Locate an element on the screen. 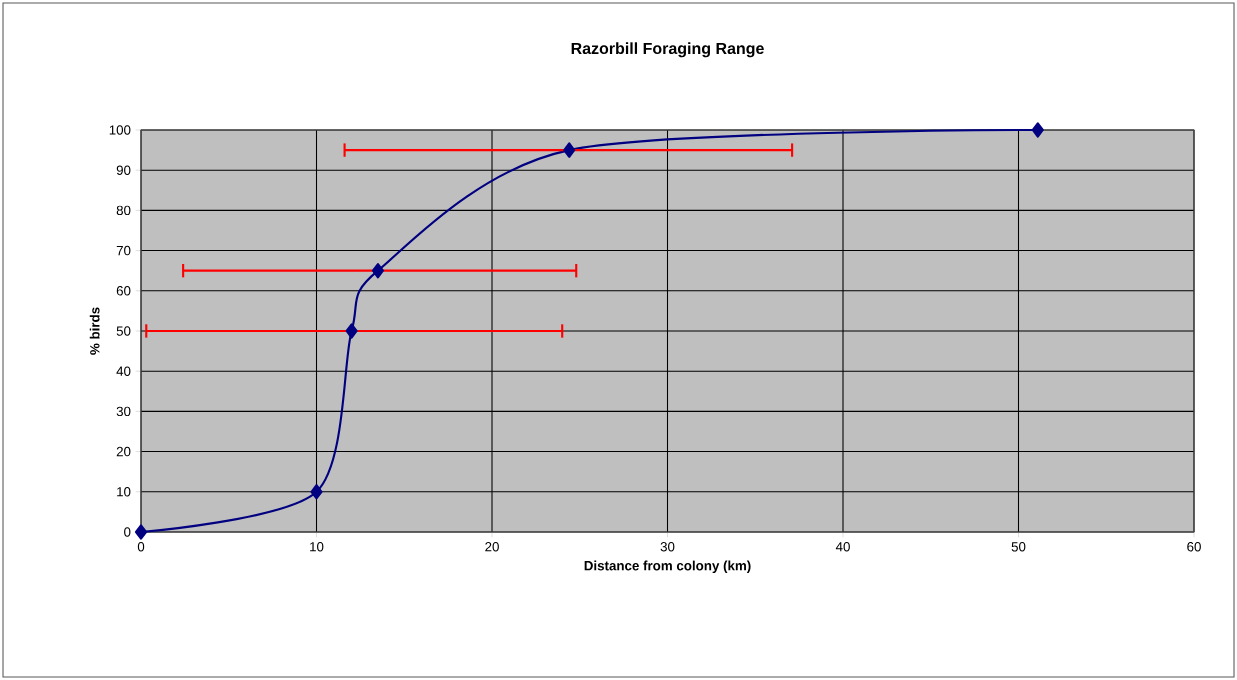 This screenshot has height=680, width=1237. x-tick-label: 10 is located at coordinates (317, 547).